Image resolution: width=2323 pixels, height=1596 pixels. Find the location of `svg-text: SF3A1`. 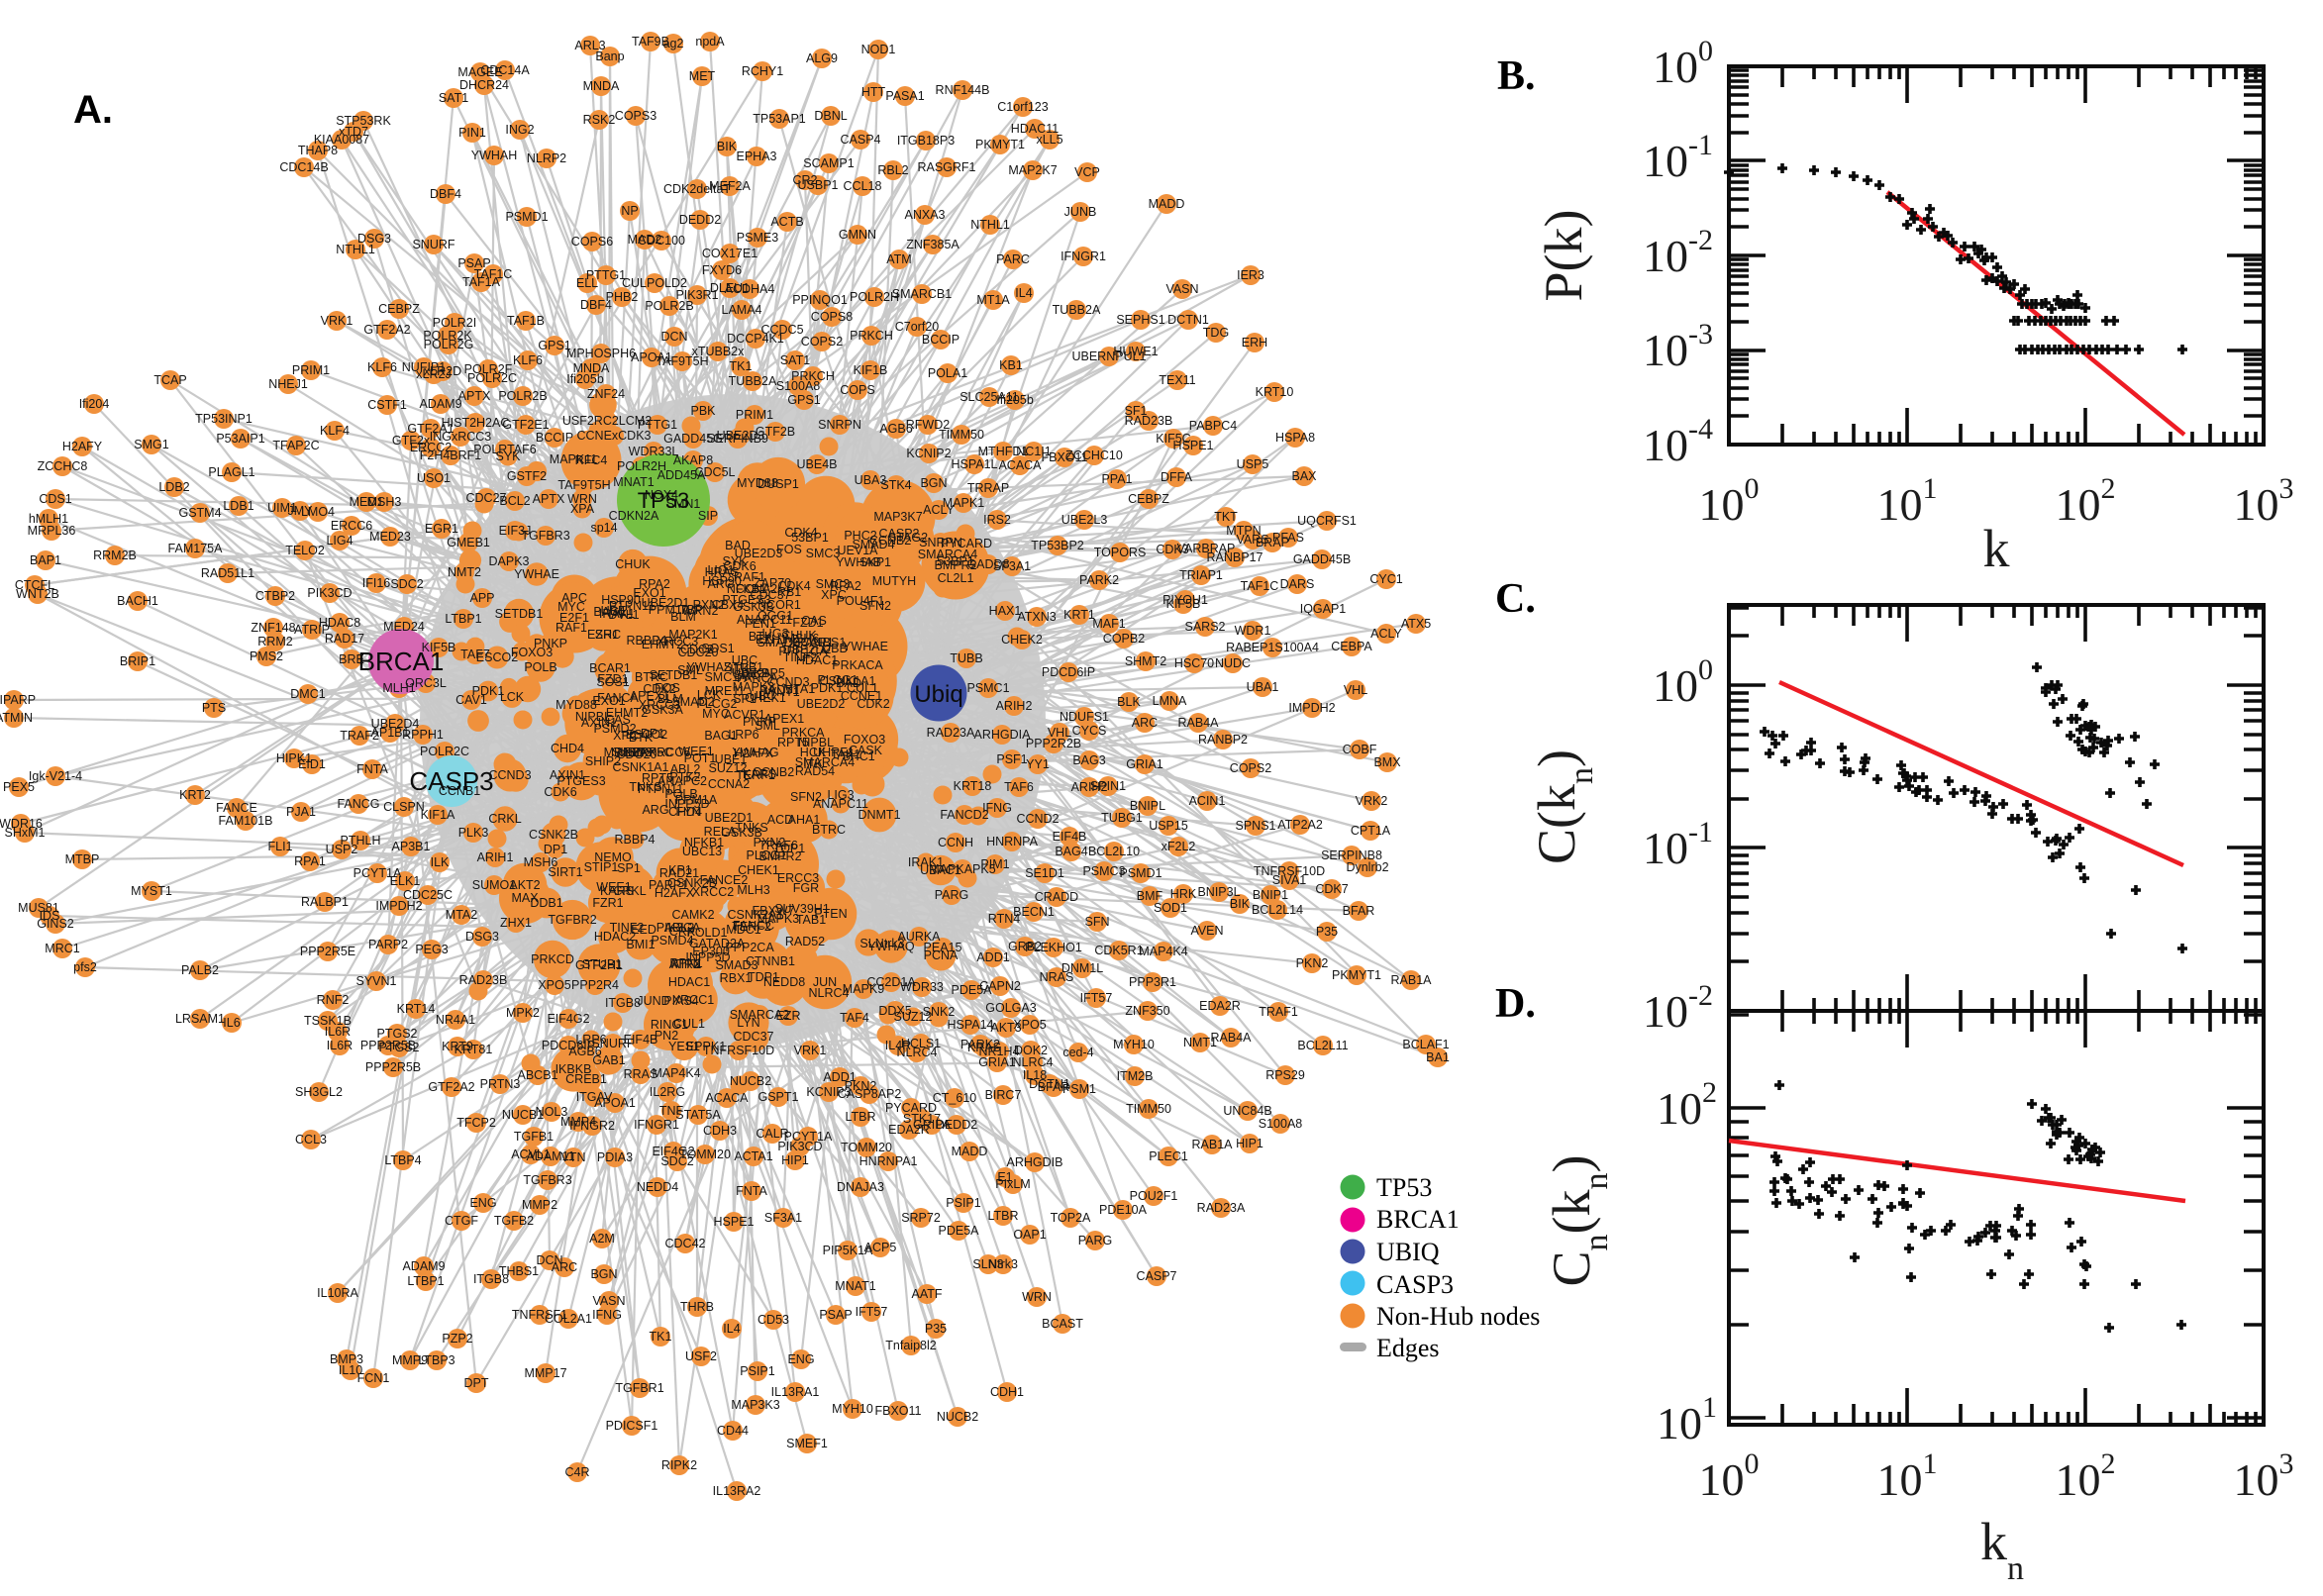

svg-text: SF3A1 is located at coordinates (1012, 566).